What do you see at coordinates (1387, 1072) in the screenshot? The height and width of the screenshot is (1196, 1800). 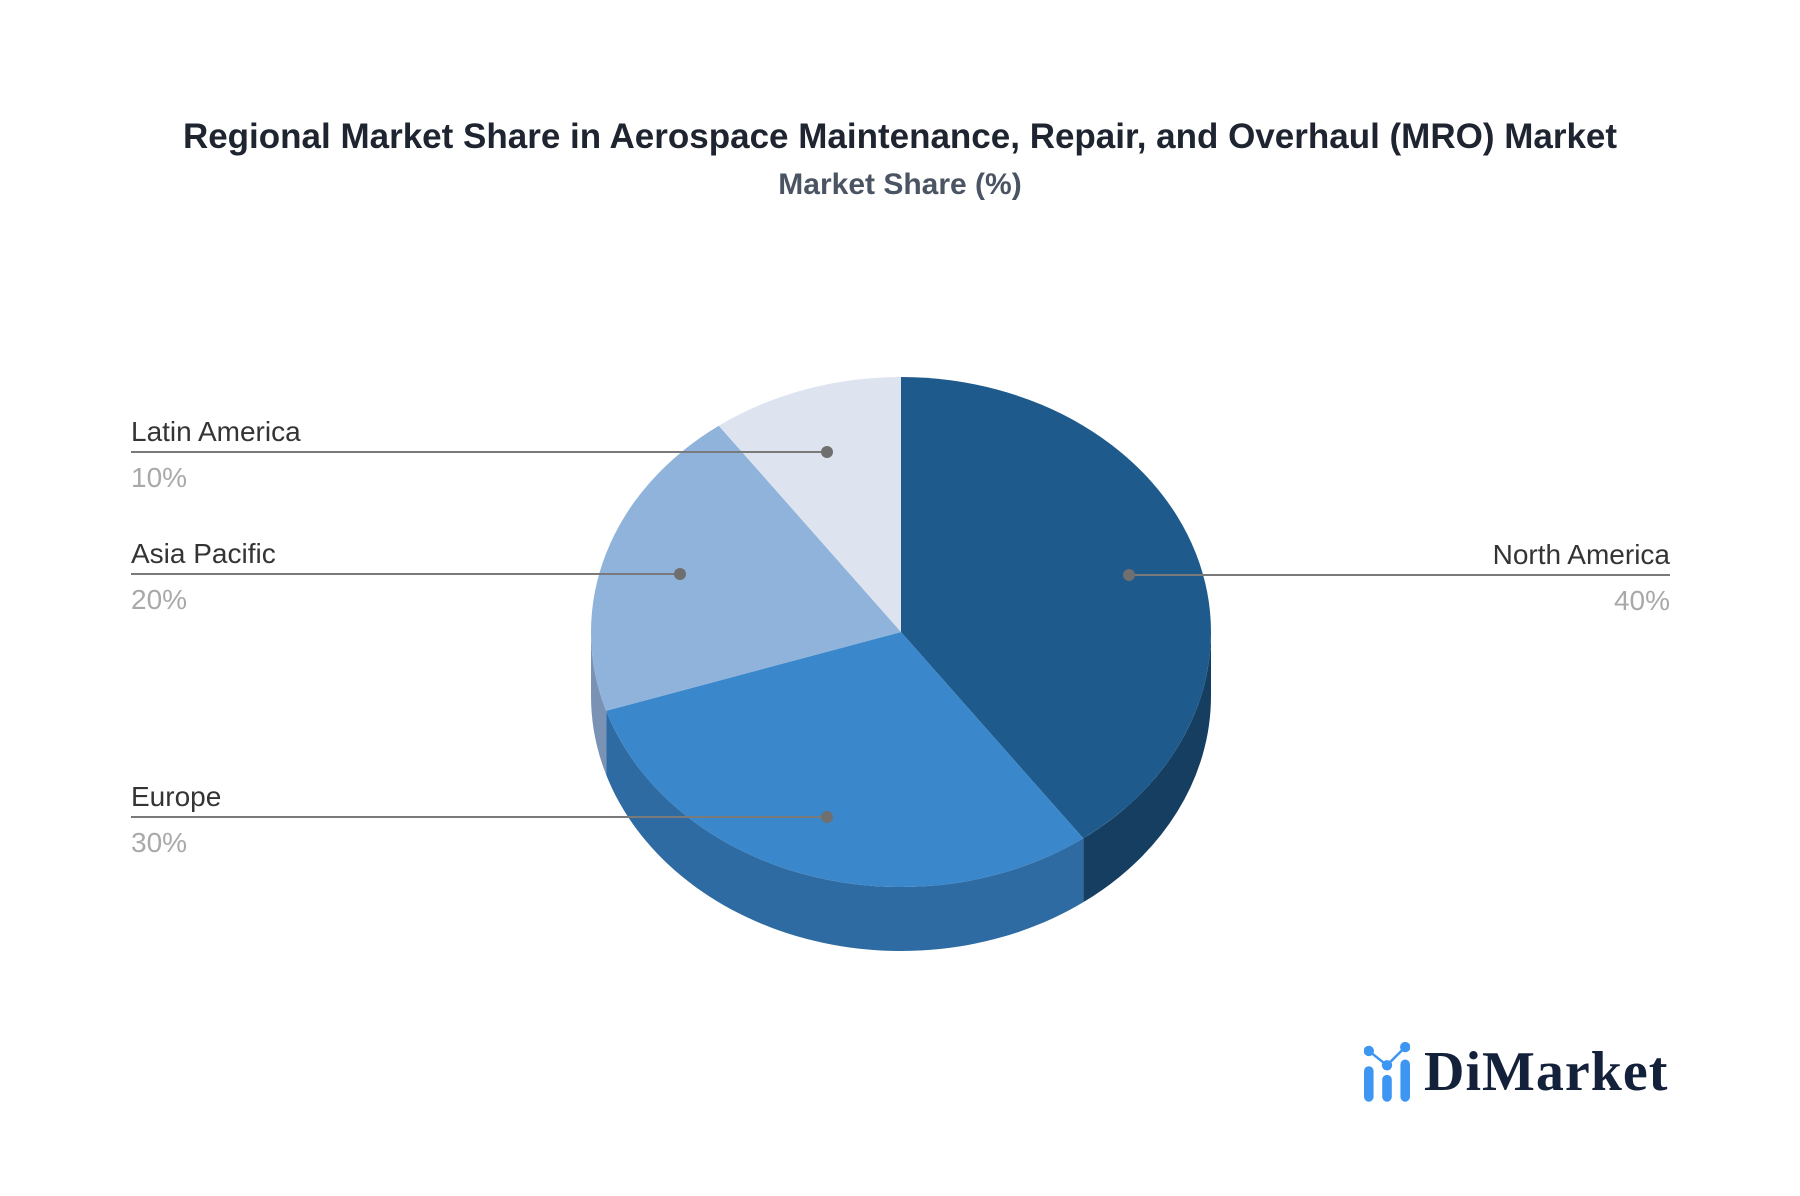 I see `bar-chart-trend-icon` at bounding box center [1387, 1072].